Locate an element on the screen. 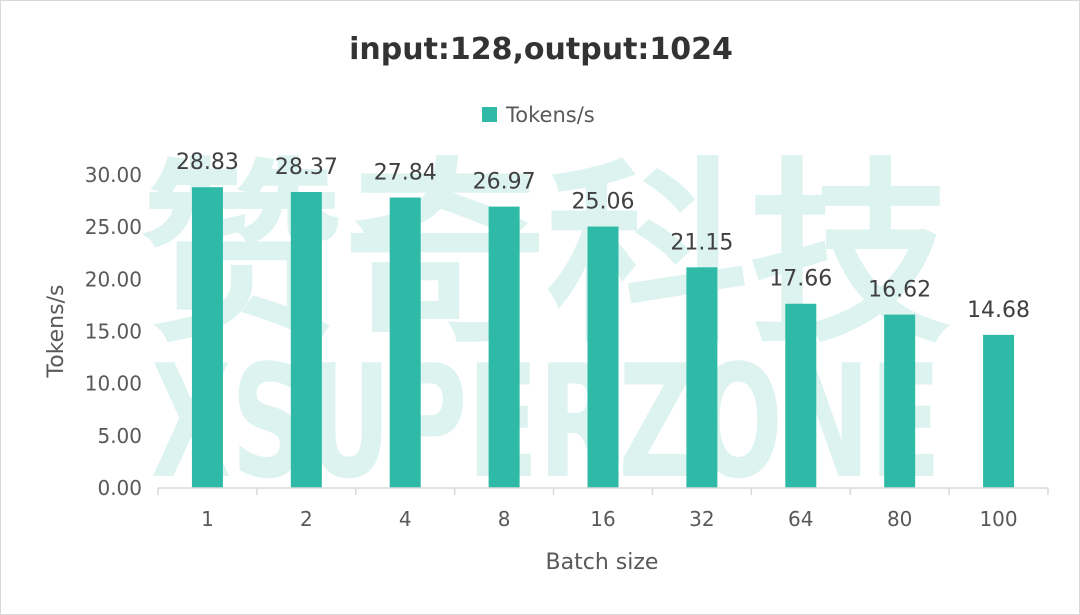 The height and width of the screenshot is (615, 1080). y-tick-label: 15.00 is located at coordinates (113, 332).